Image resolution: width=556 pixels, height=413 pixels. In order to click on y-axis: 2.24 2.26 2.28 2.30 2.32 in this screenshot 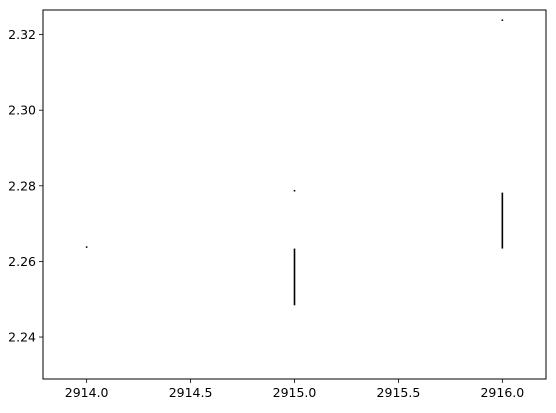, I will do `click(25, 186)`.